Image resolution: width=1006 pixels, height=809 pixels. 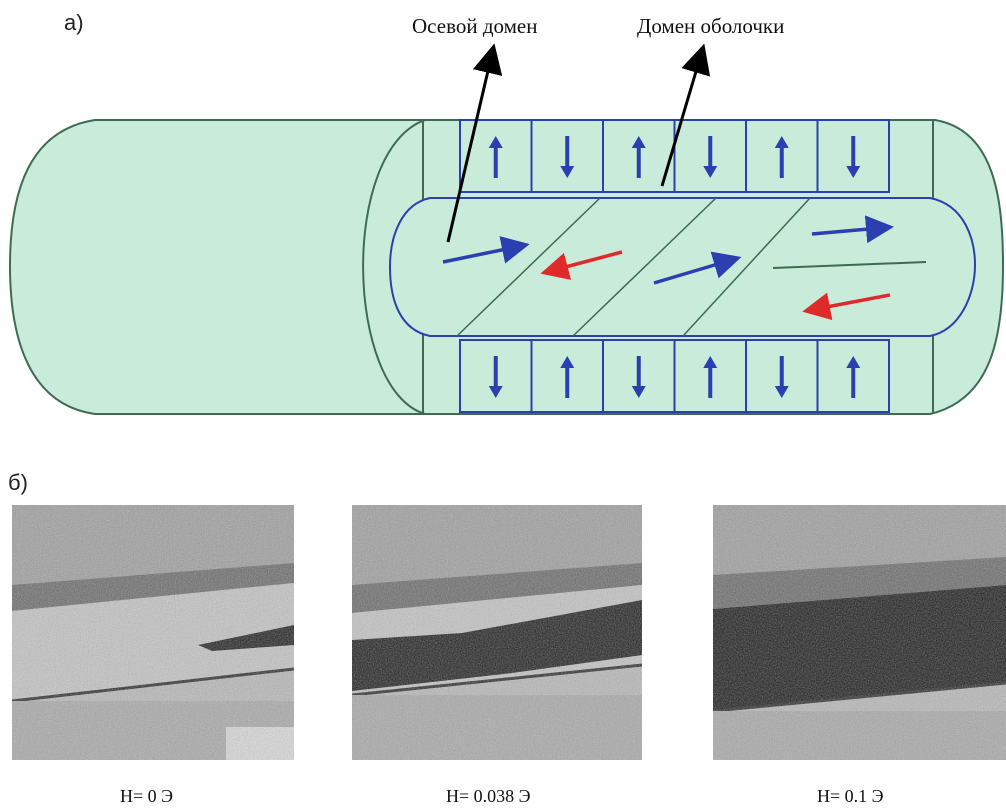 I want to click on caption-h0038: H= 0.038 Э, so click(x=488, y=796).